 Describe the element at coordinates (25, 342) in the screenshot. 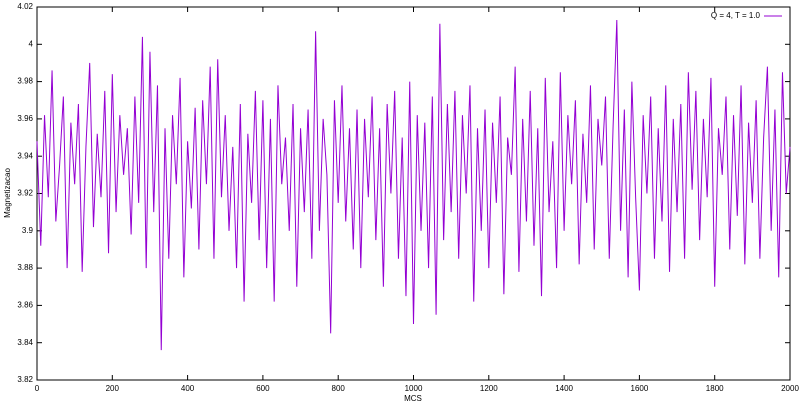

I see `y-tick-label: 3.84` at that location.